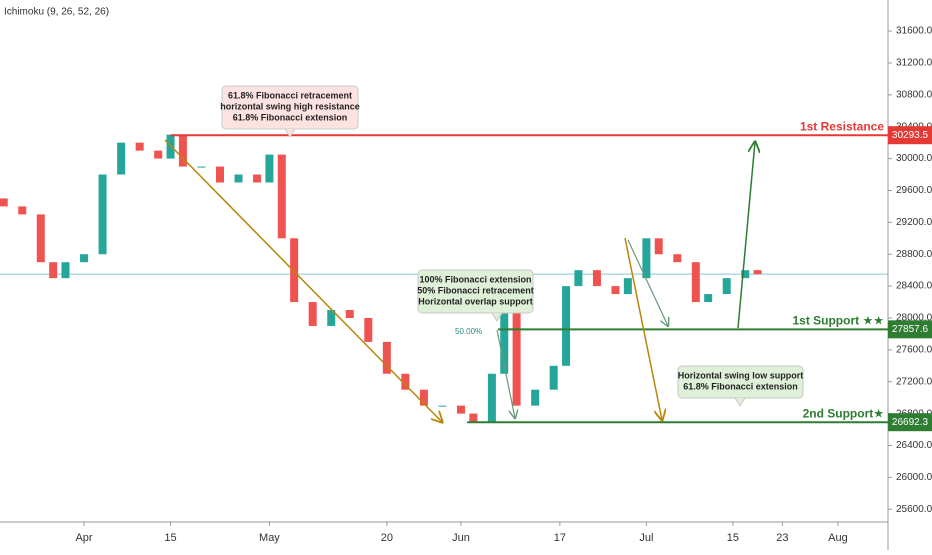 Image resolution: width=932 pixels, height=555 pixels. Describe the element at coordinates (914, 94) in the screenshot. I see `y-tick-label: 30800.0` at that location.